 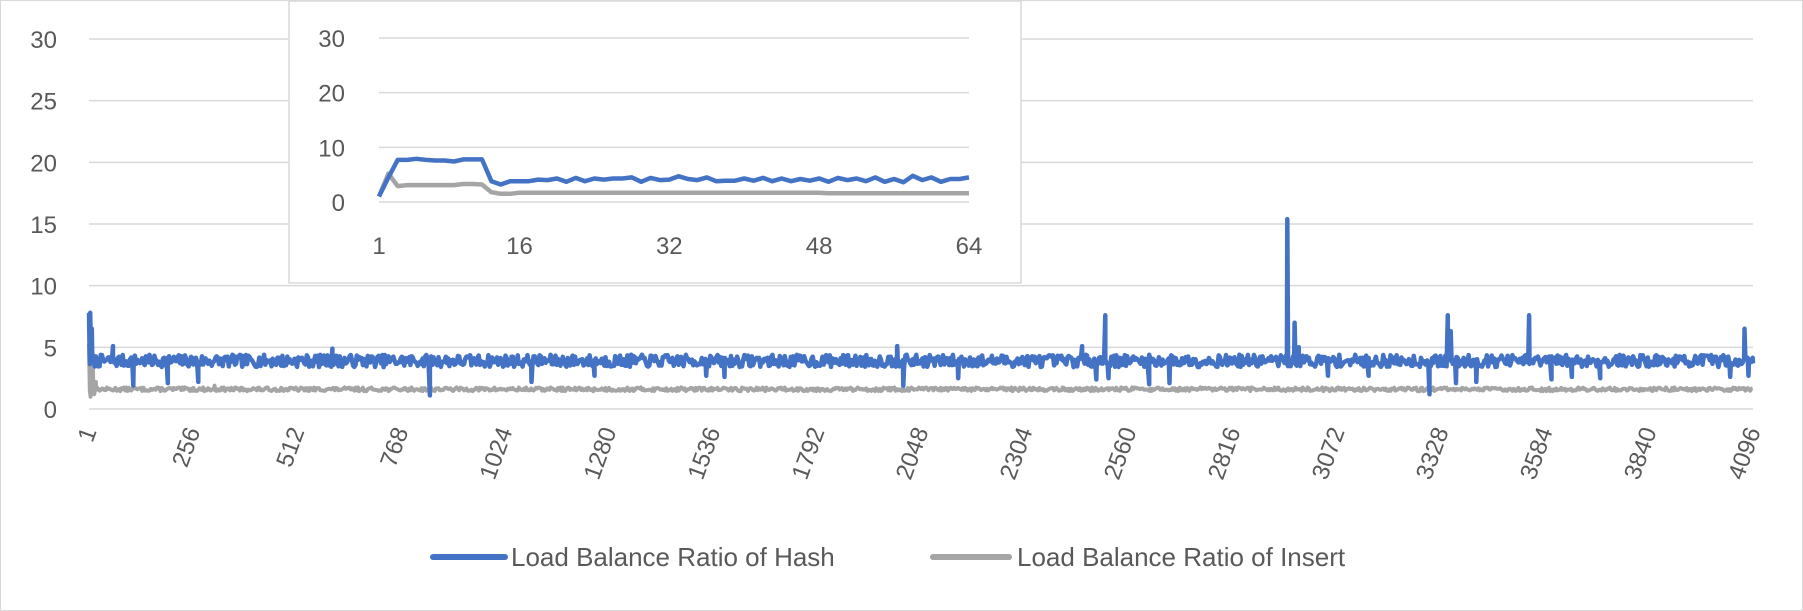 I want to click on main-x-tick-label: 1536, so click(x=705, y=453).